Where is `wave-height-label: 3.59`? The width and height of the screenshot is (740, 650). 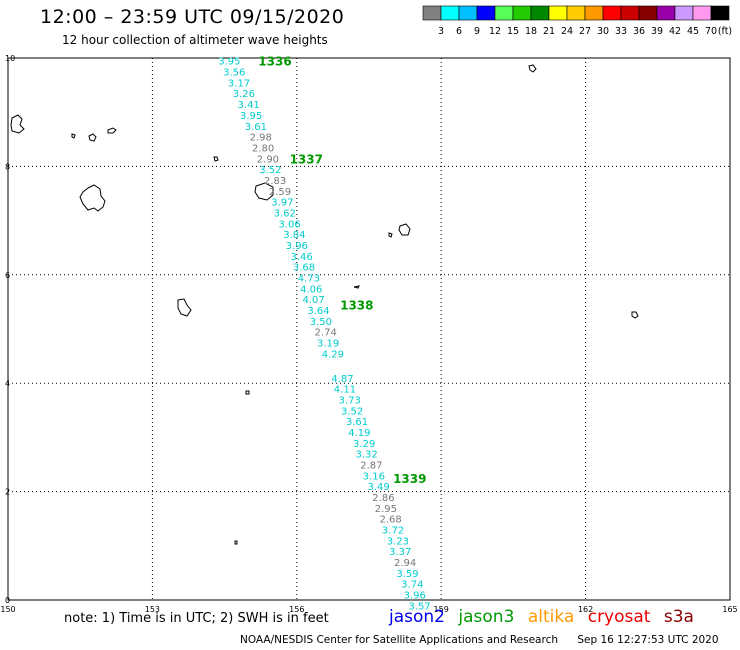
wave-height-label: 3.59 is located at coordinates (407, 574).